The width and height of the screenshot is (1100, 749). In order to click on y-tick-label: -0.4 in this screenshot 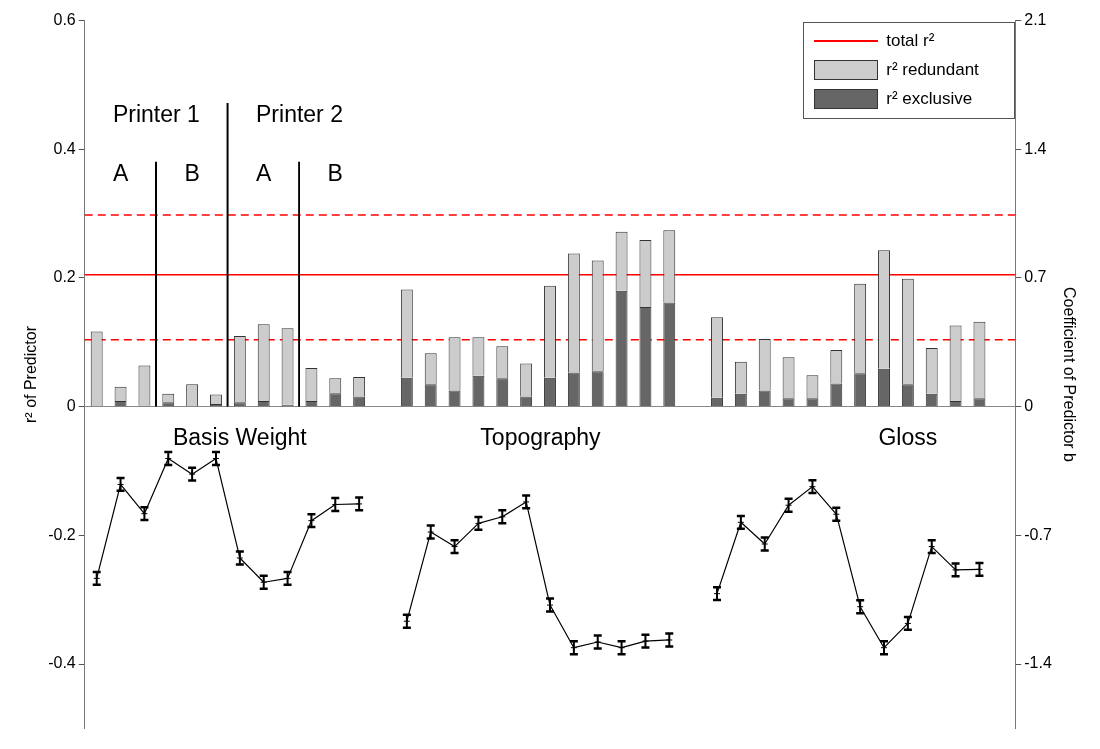, I will do `click(62, 663)`.